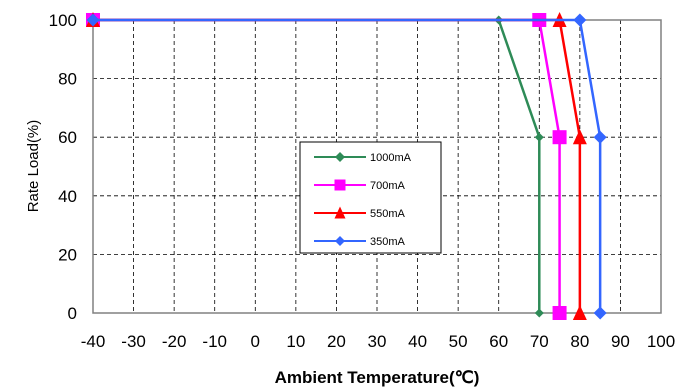 This screenshot has width=694, height=392. I want to click on x-tick-label: -10, so click(214, 341).